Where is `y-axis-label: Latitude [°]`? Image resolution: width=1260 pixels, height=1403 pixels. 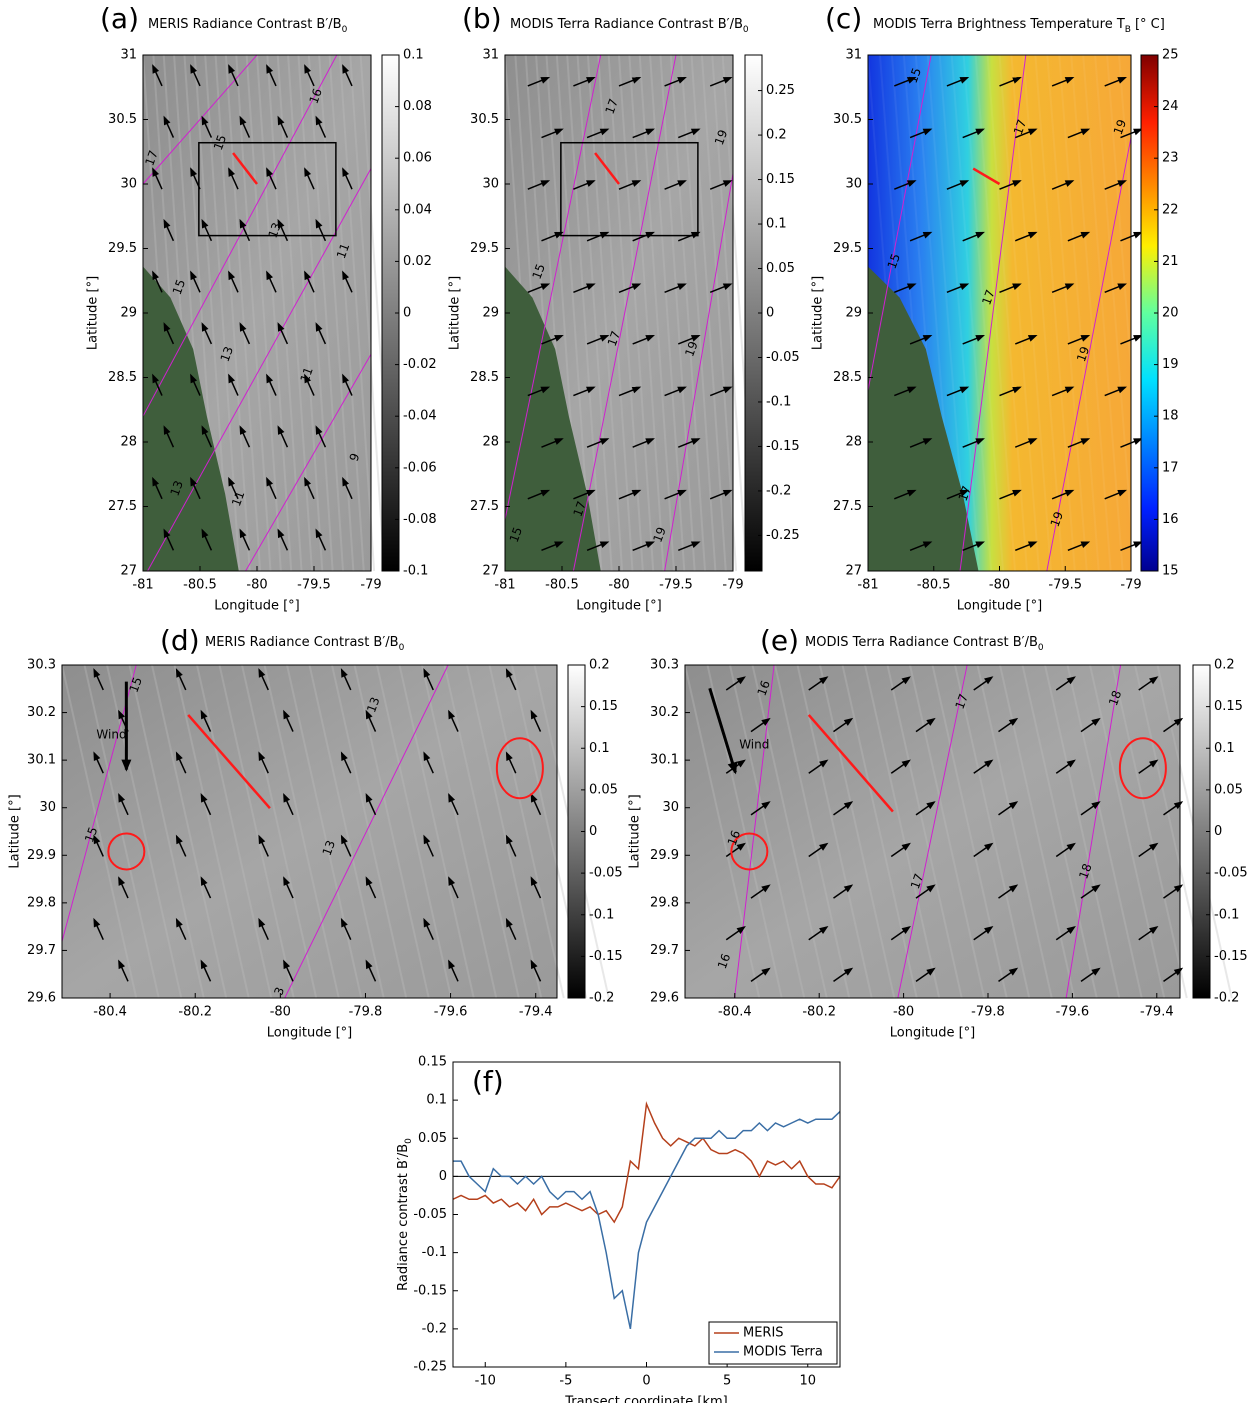 y-axis-label: Latitude [°] is located at coordinates (93, 313).